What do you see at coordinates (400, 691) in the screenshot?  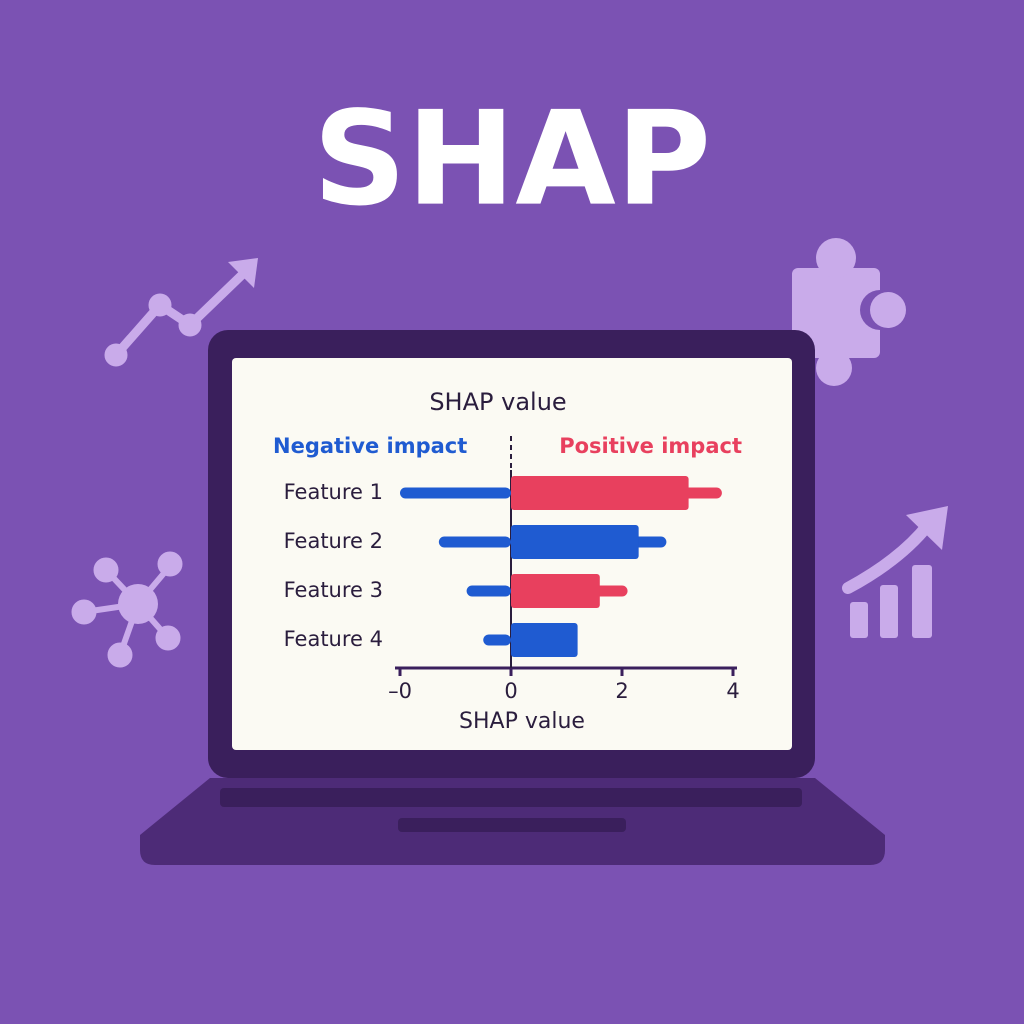 I see `x-tick-label: –0` at bounding box center [400, 691].